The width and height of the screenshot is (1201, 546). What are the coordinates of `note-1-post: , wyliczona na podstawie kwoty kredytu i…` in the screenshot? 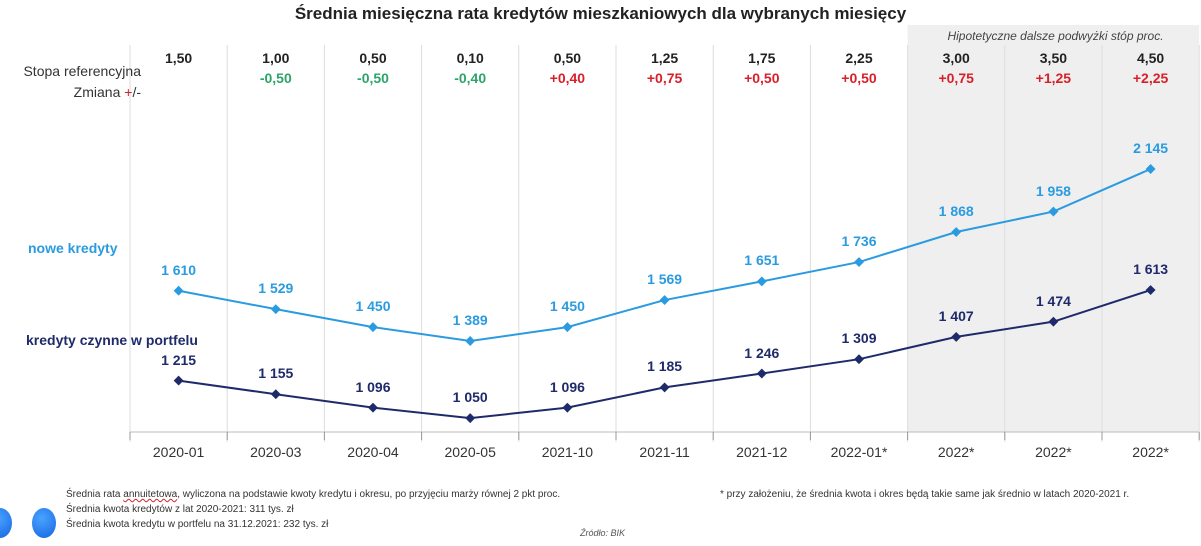 It's located at (369, 494).